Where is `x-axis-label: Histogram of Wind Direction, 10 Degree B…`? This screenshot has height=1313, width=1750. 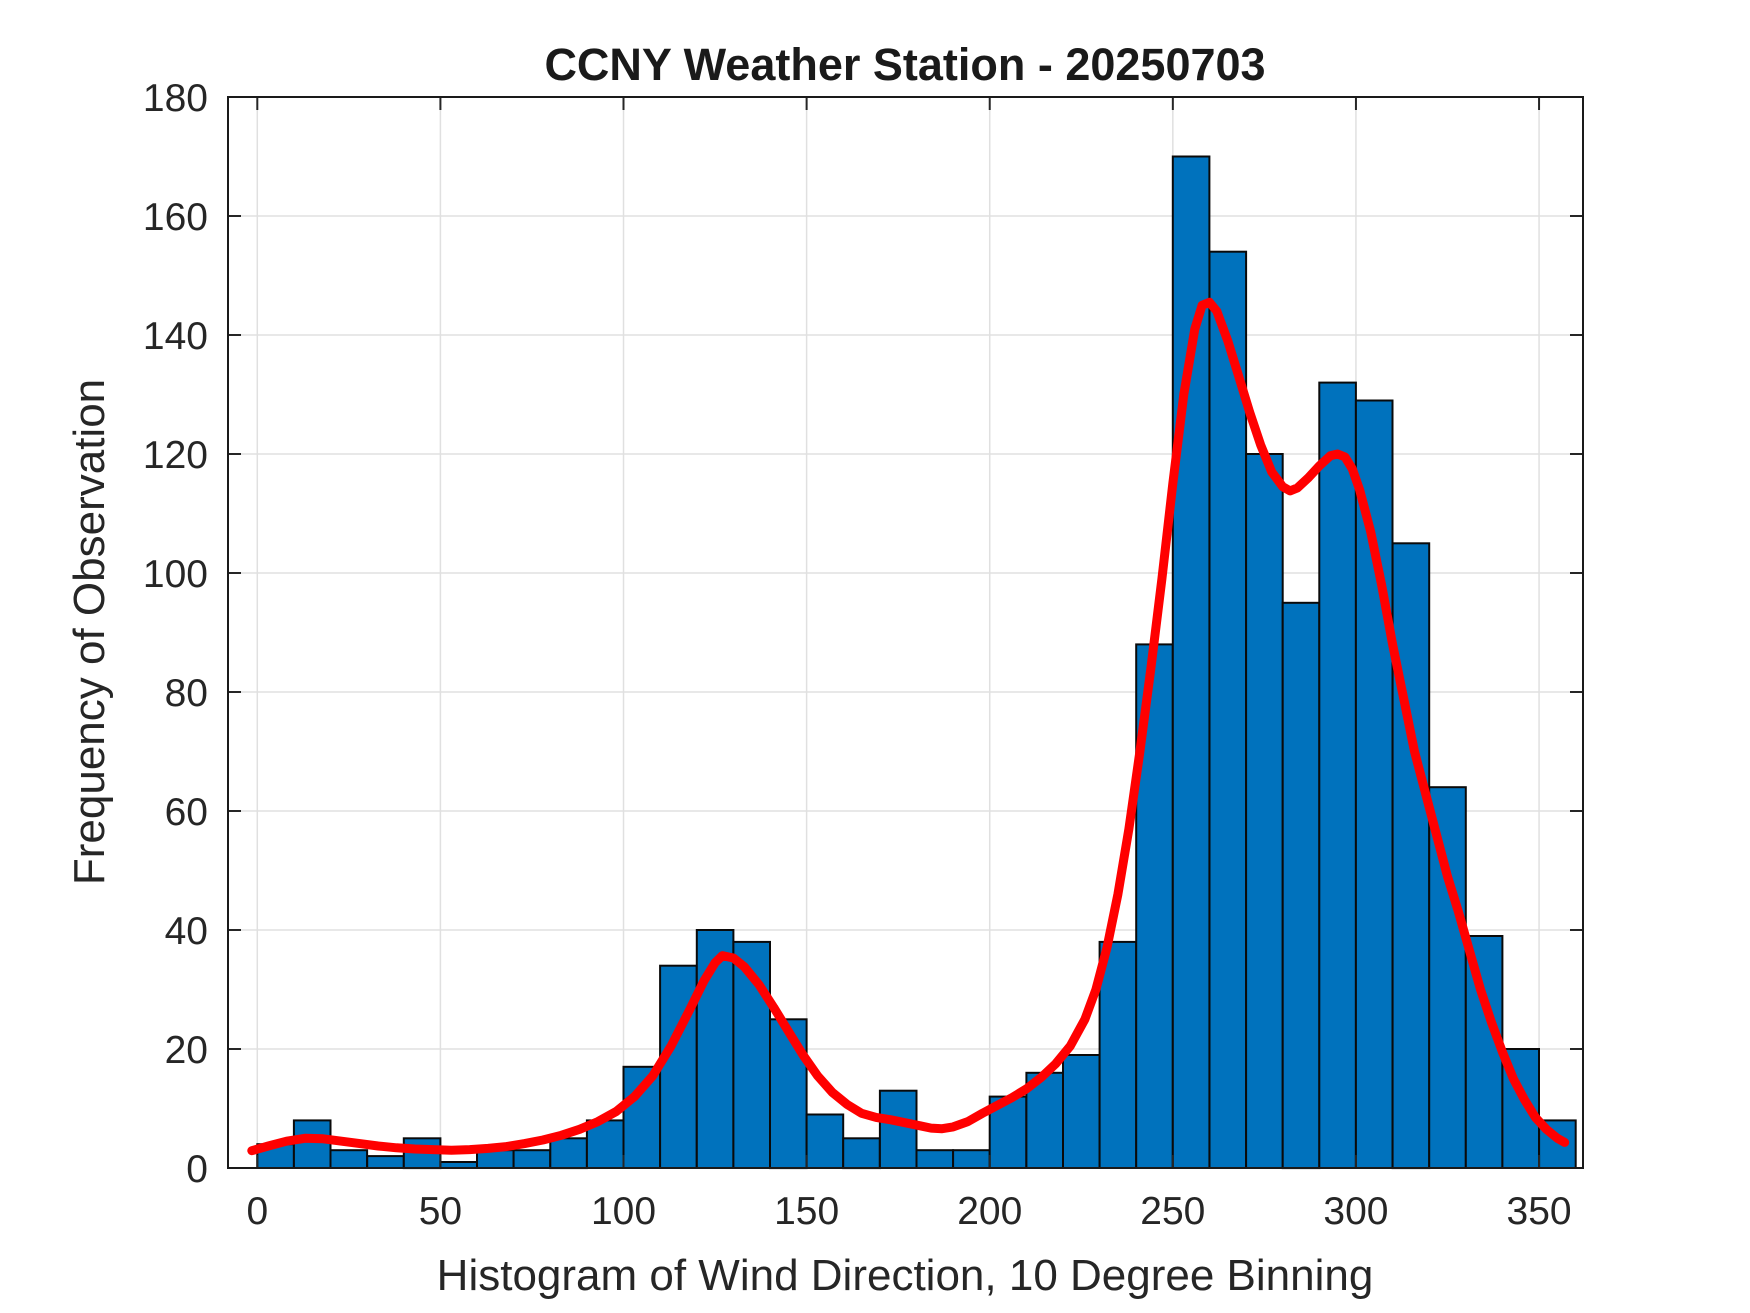
x-axis-label: Histogram of Wind Direction, 10 Degree B… is located at coordinates (905, 1275).